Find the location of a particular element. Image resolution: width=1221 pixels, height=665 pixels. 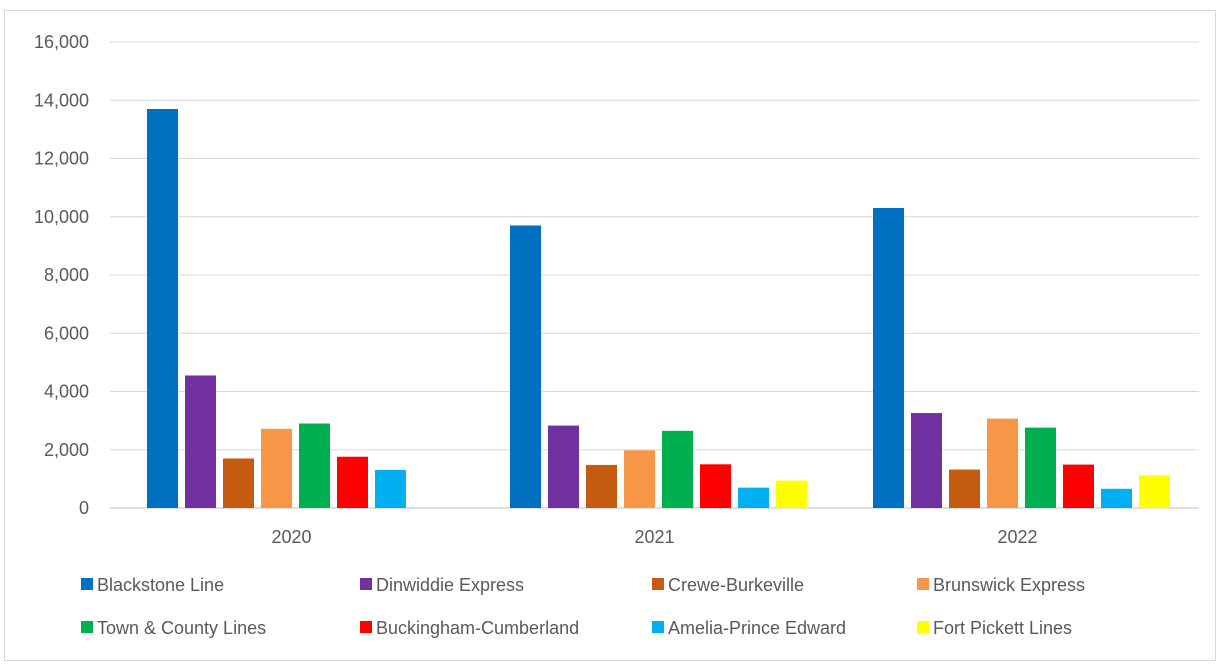

bar-dinwiddie-express-2021 is located at coordinates (563, 466).